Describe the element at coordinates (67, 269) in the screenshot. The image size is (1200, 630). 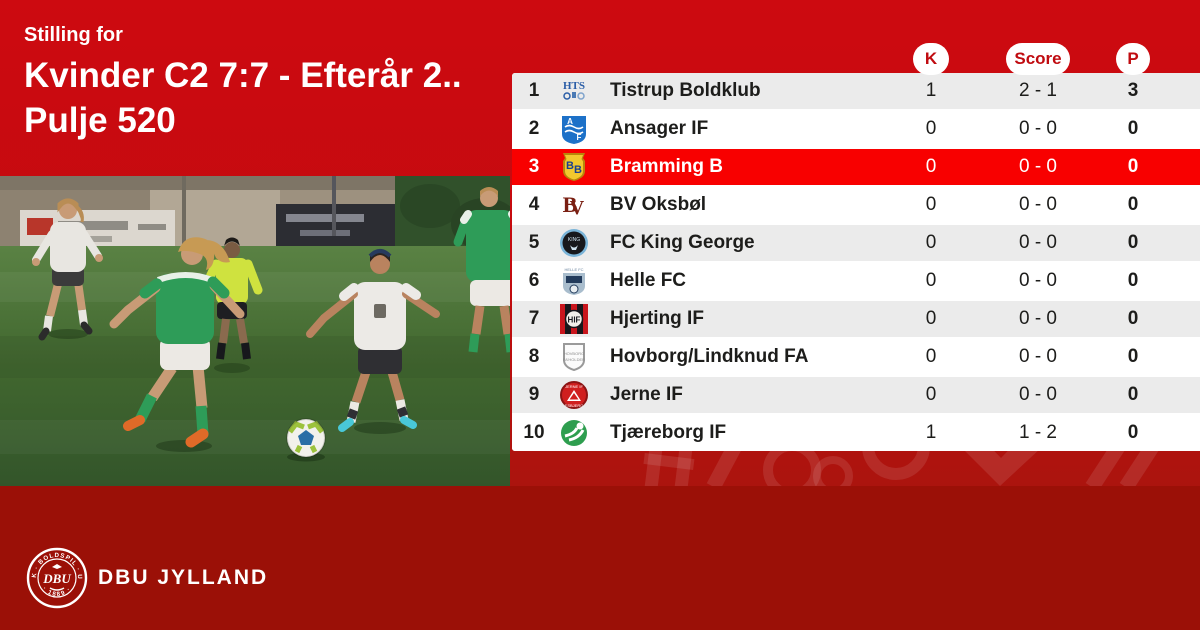
I see `player-white-left` at that location.